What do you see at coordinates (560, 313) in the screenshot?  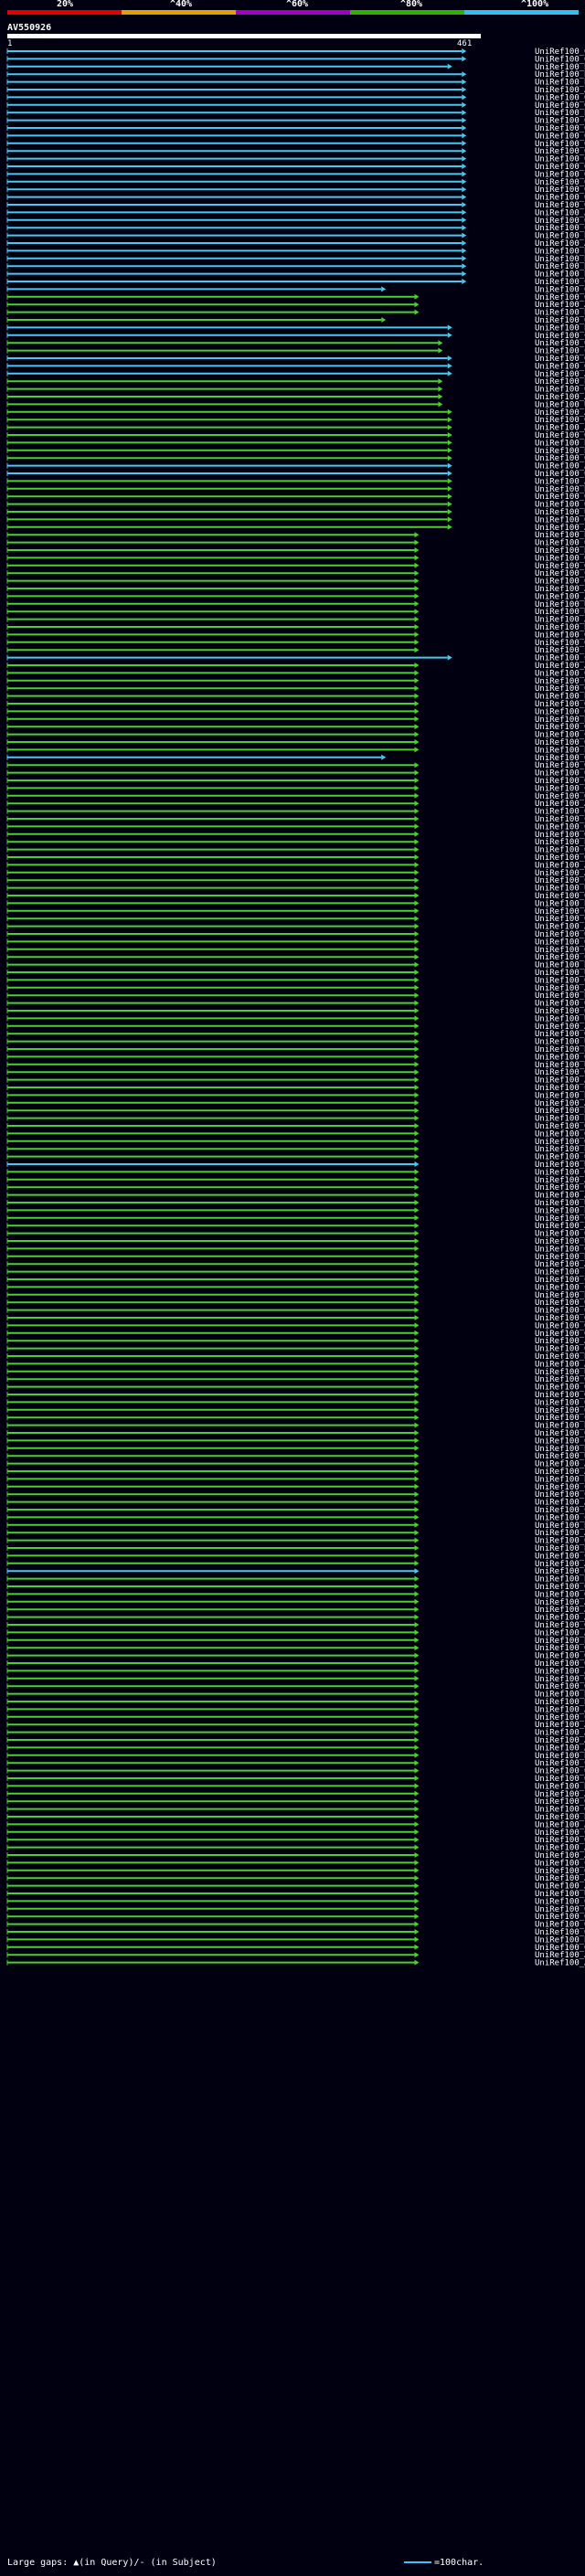 I see `hit-label: UniRef100_B9SNU5` at bounding box center [560, 313].